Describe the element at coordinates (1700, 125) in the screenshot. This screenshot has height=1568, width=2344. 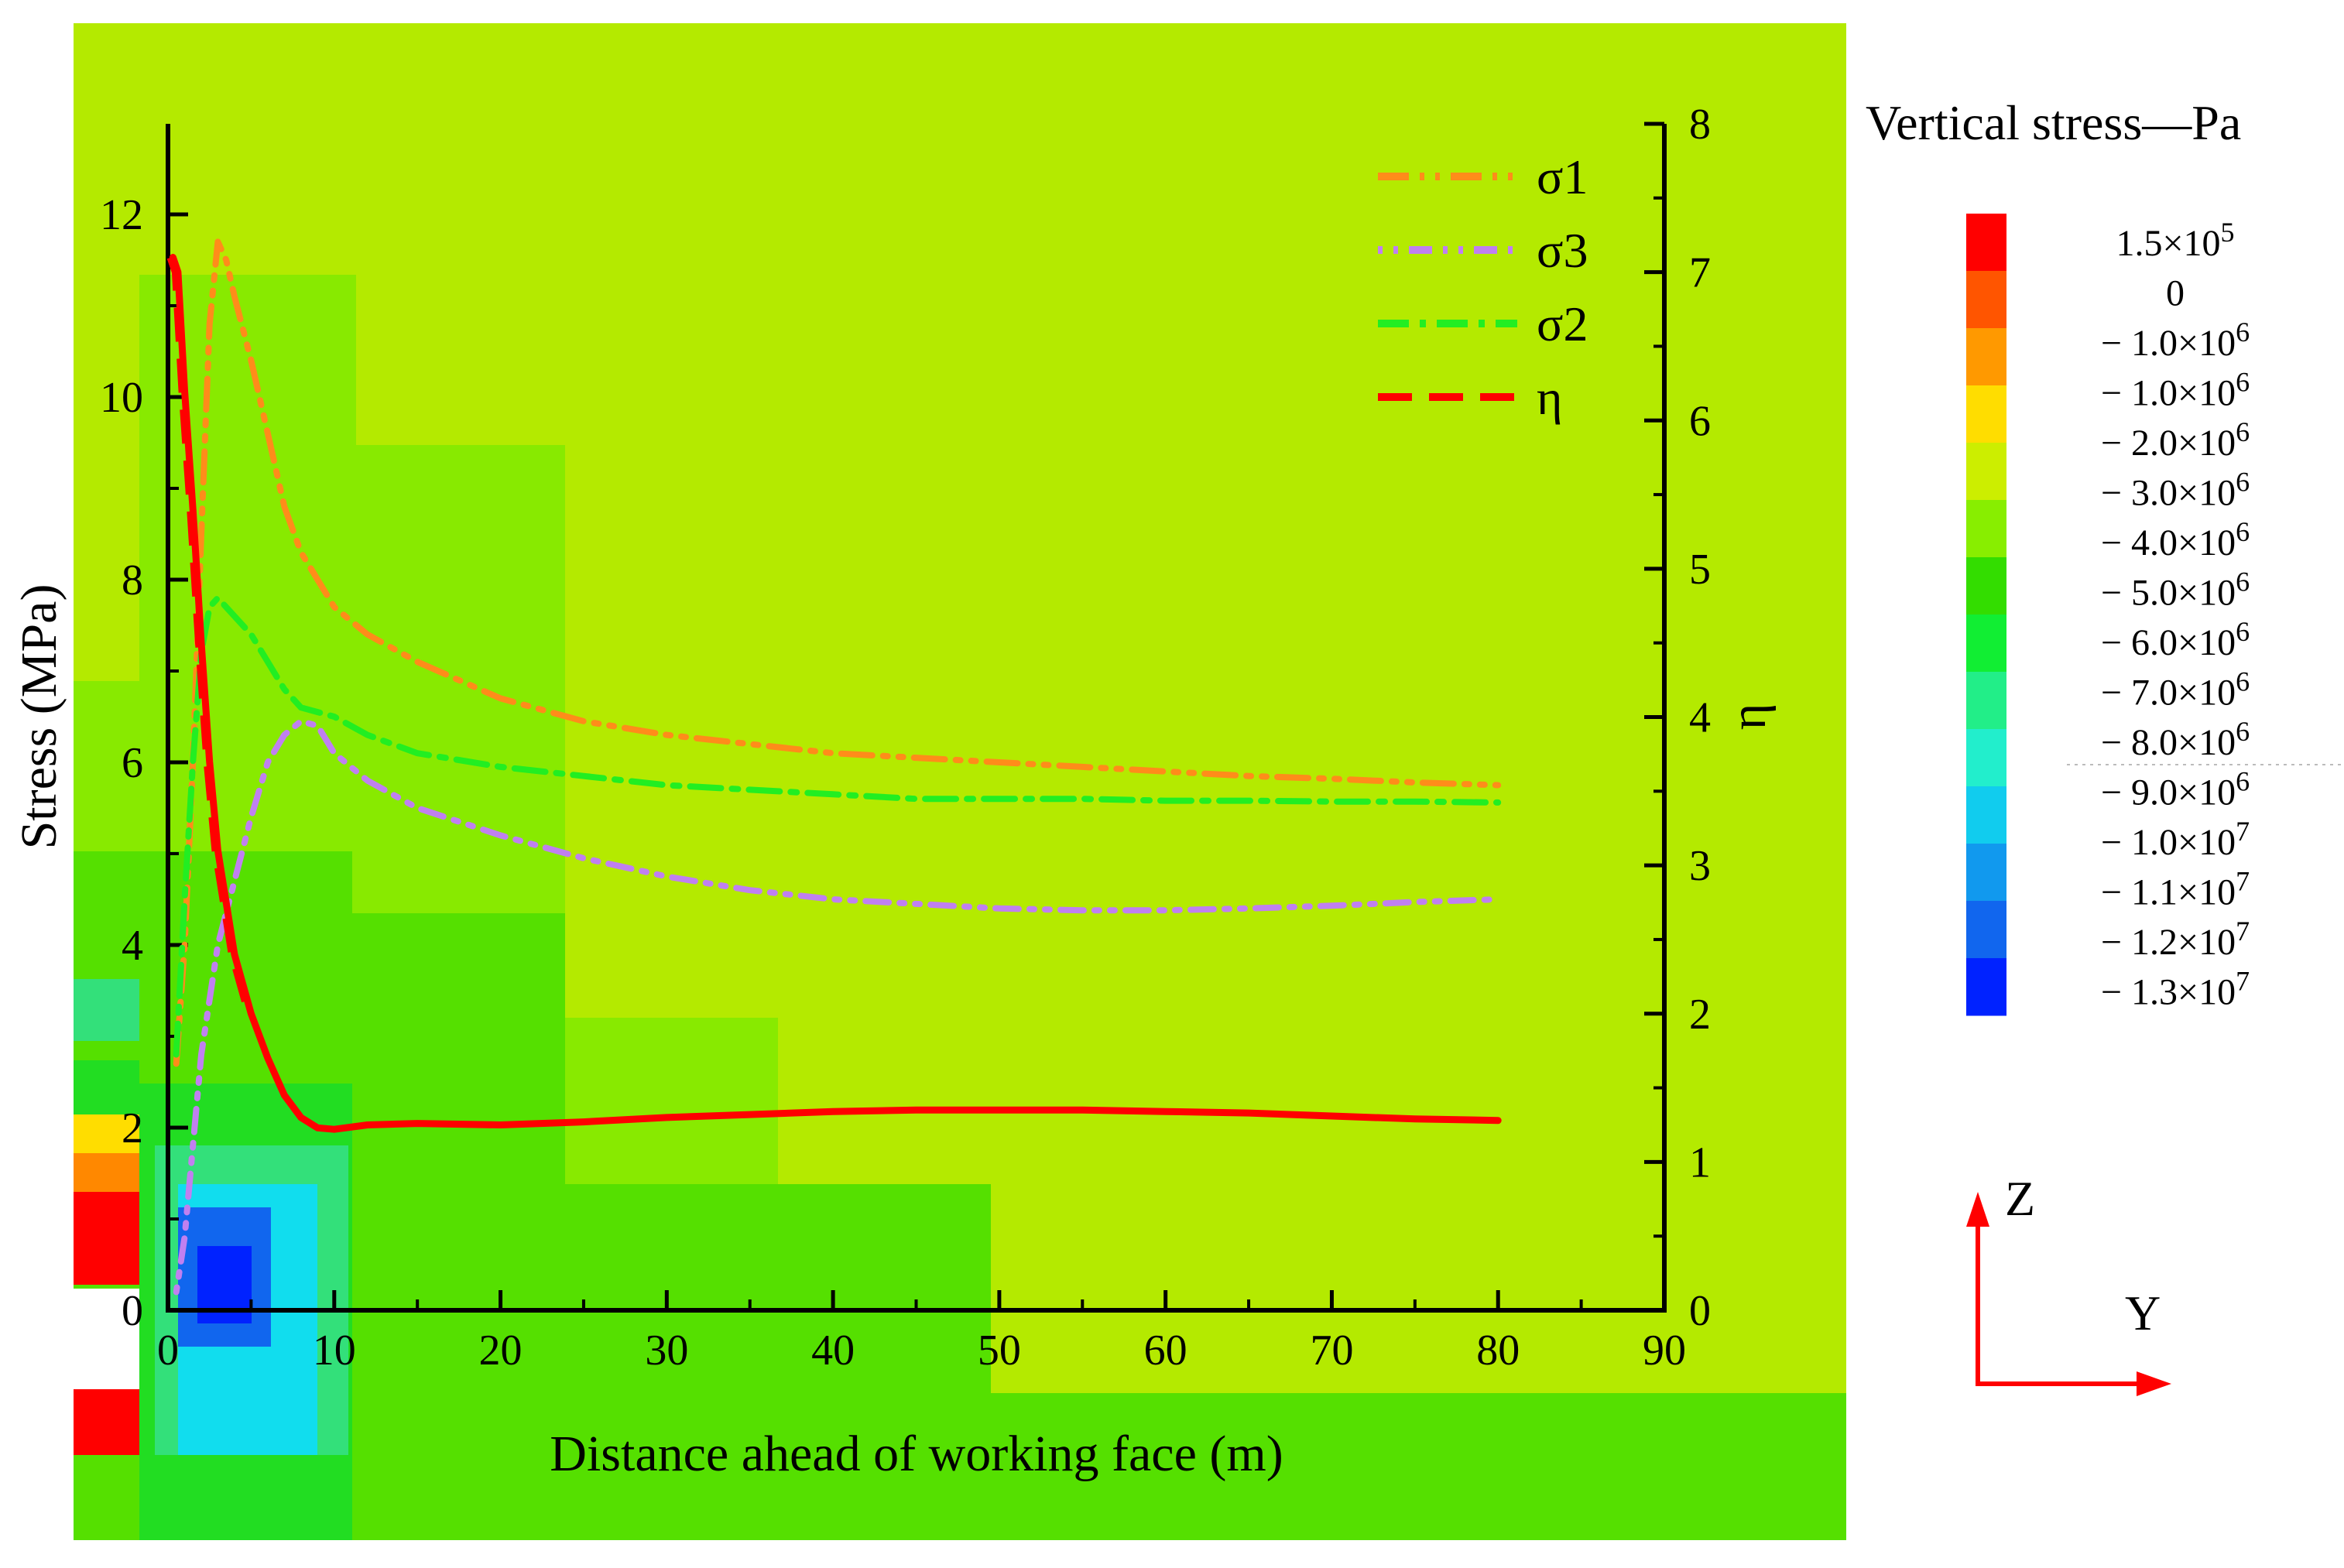
I see `y2-tick-label: 8` at that location.